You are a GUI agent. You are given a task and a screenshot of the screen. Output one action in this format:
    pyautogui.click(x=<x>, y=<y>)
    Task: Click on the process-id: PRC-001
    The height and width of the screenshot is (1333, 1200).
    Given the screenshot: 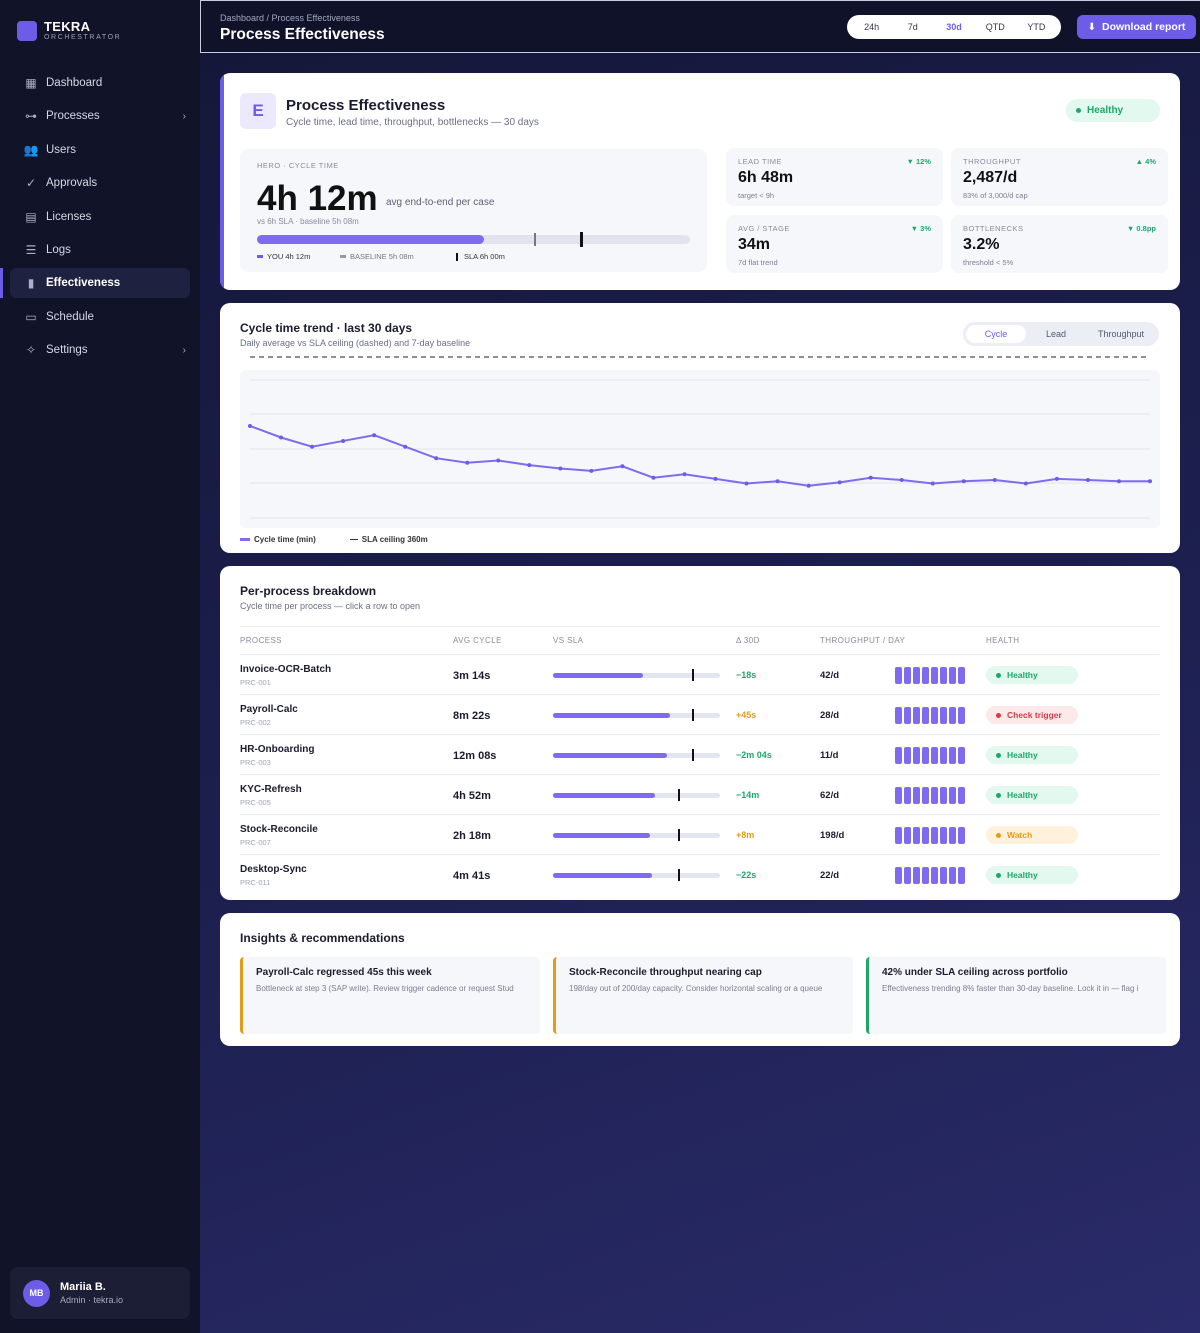 What is the action you would take?
    pyautogui.click(x=255, y=682)
    